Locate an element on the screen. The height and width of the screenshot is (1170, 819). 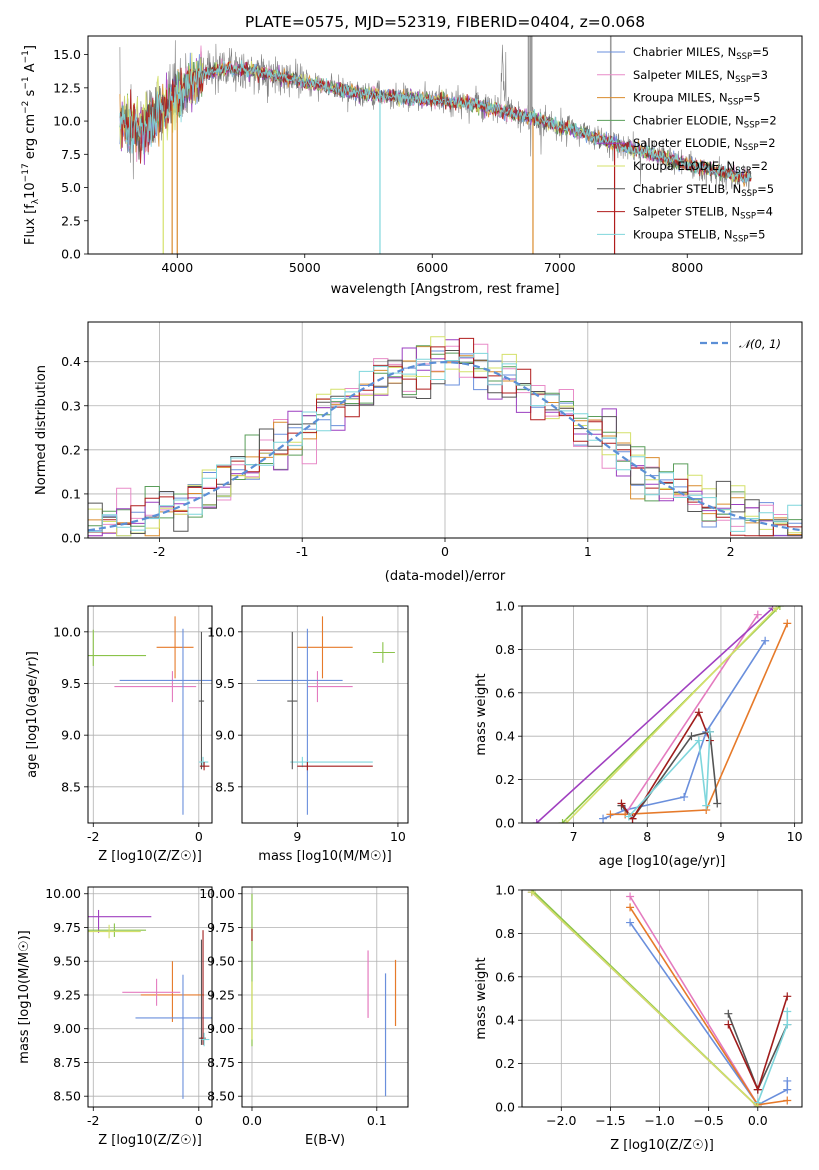
y-axis-label-part: 10 is located at coordinates (30, 190).